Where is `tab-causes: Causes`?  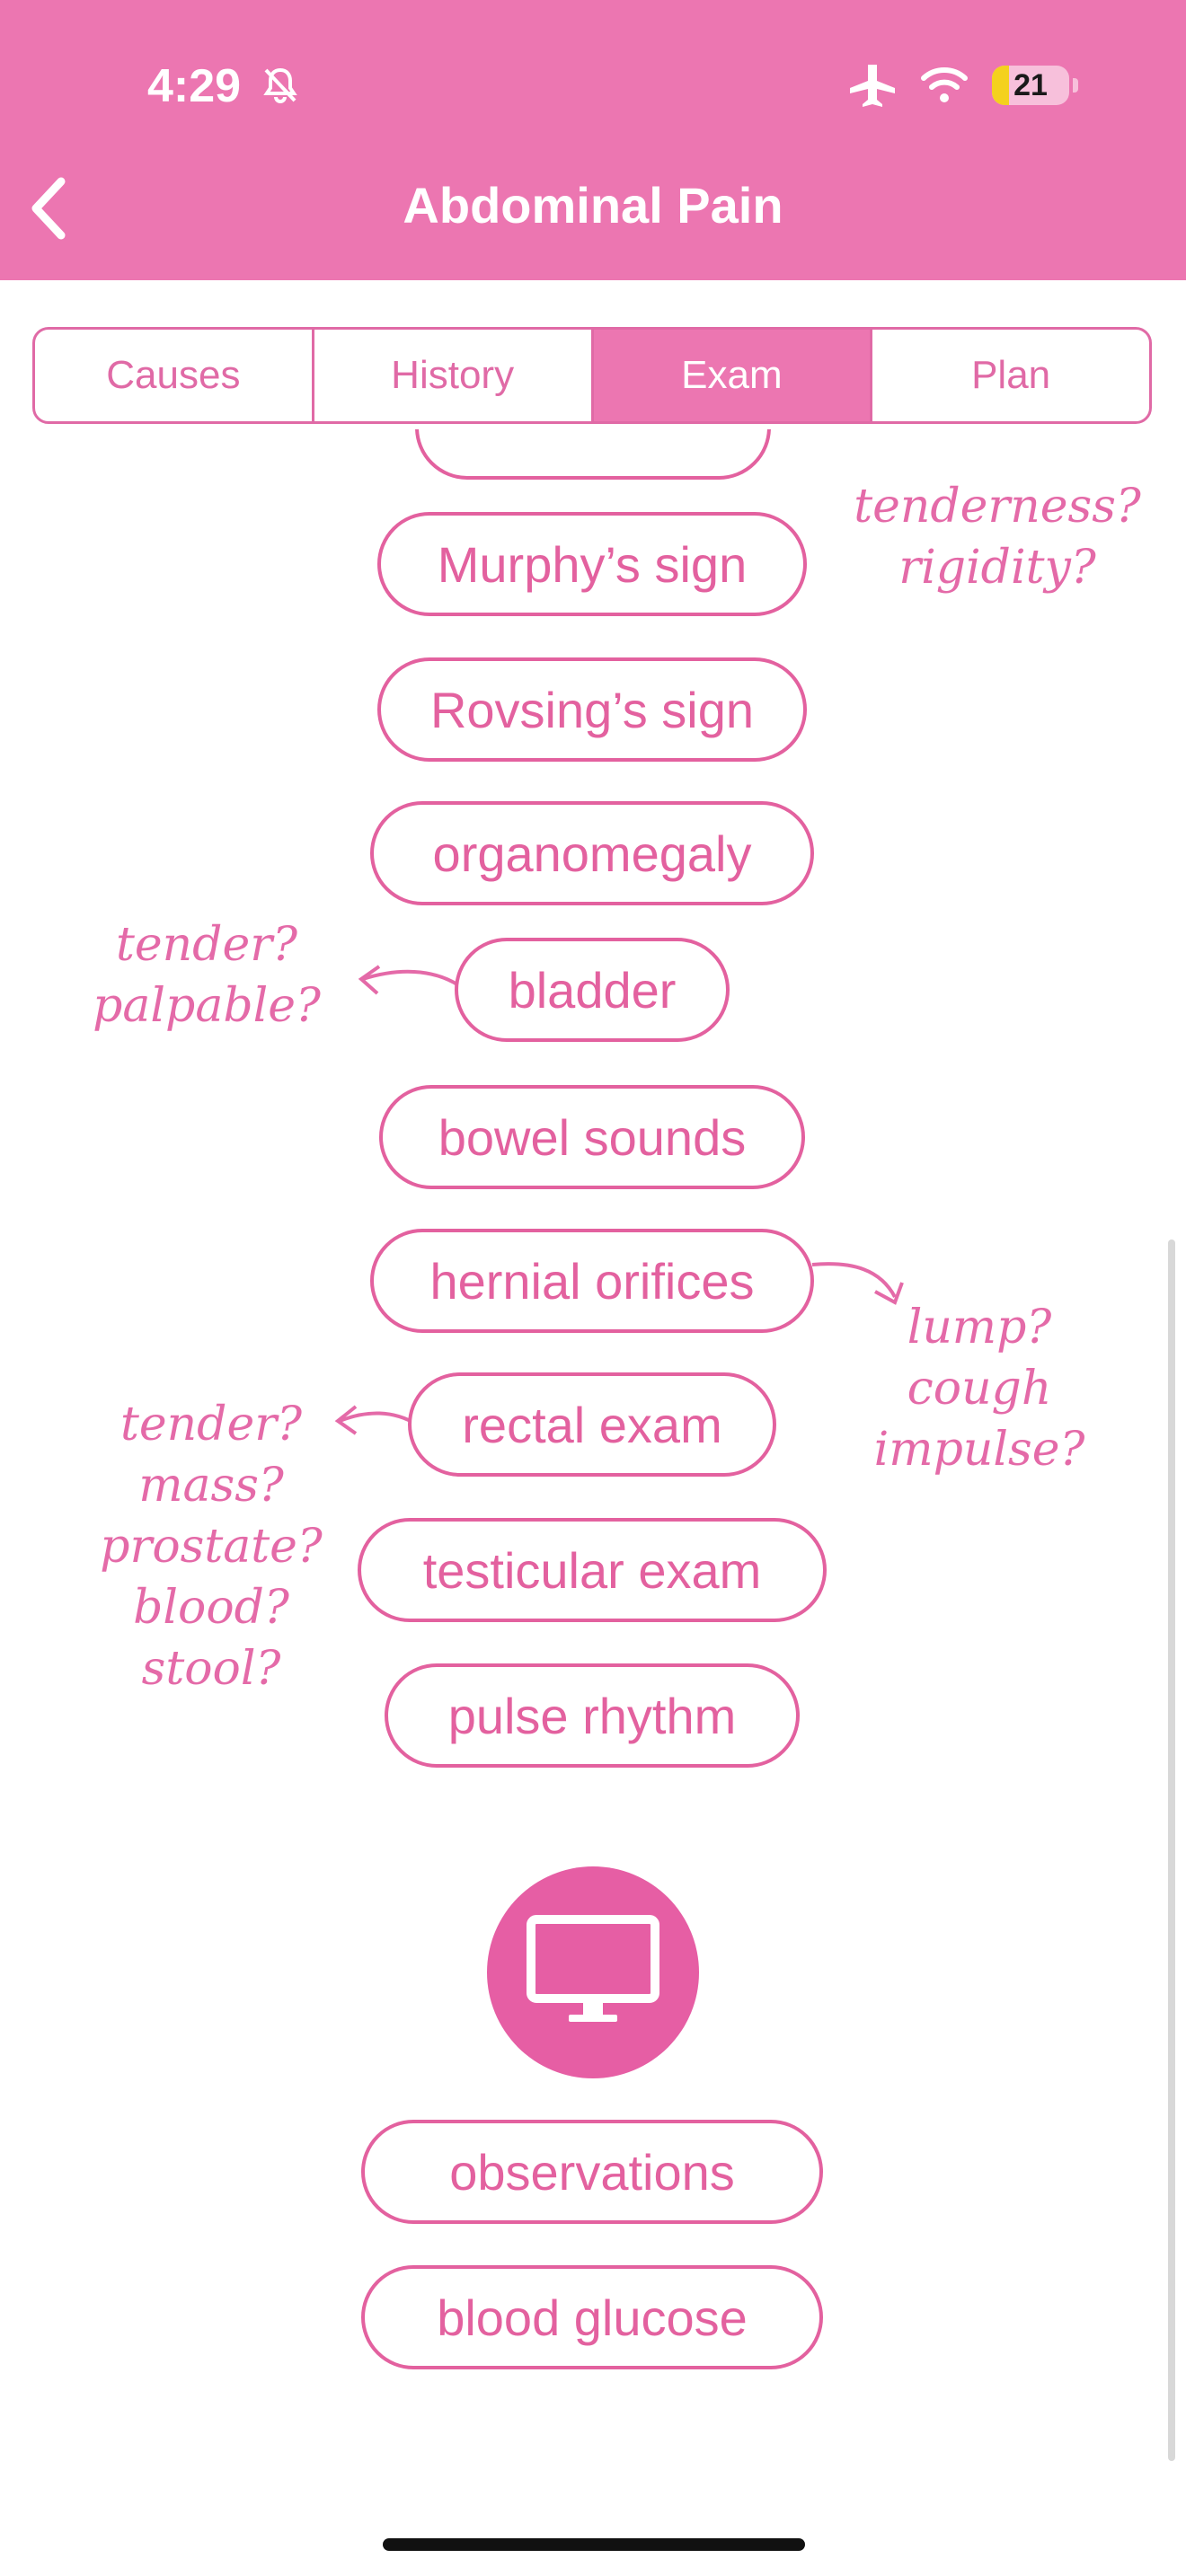
tab-causes: Causes is located at coordinates (174, 375).